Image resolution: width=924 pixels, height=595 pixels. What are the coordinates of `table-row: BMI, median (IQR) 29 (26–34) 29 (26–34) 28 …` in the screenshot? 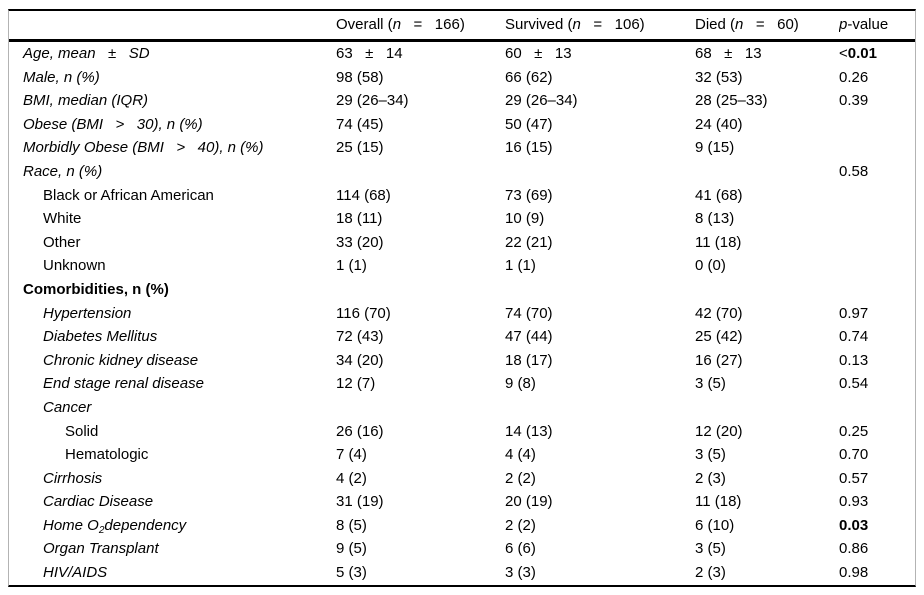 It's located at (462, 101).